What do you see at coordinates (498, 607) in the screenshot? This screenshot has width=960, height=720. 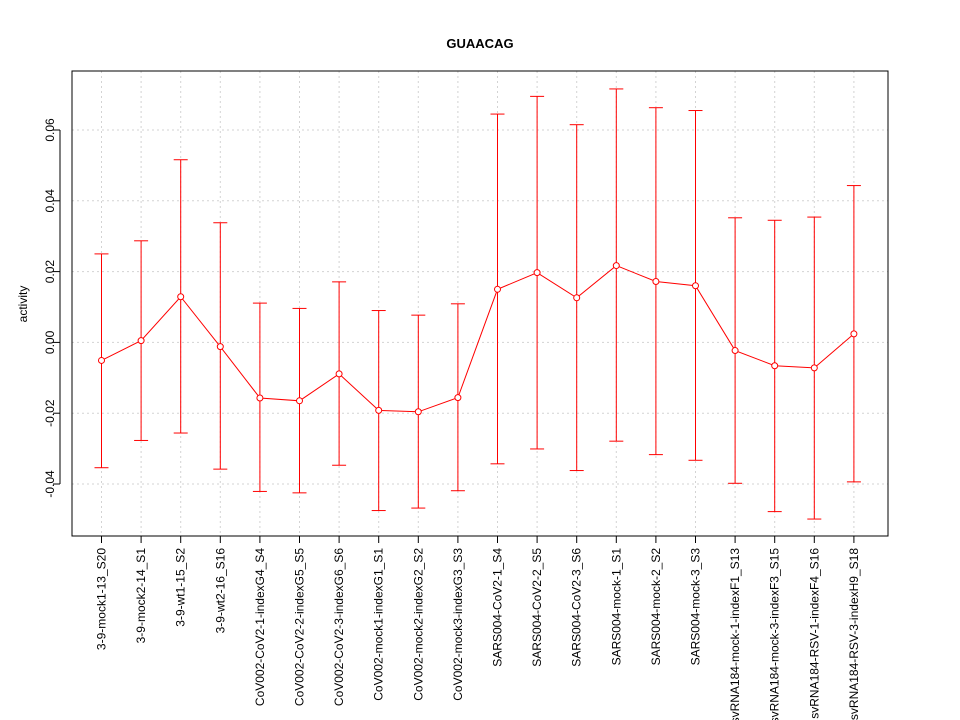 I see `x-tick-label: SARS004-CoV2-1_S4` at bounding box center [498, 607].